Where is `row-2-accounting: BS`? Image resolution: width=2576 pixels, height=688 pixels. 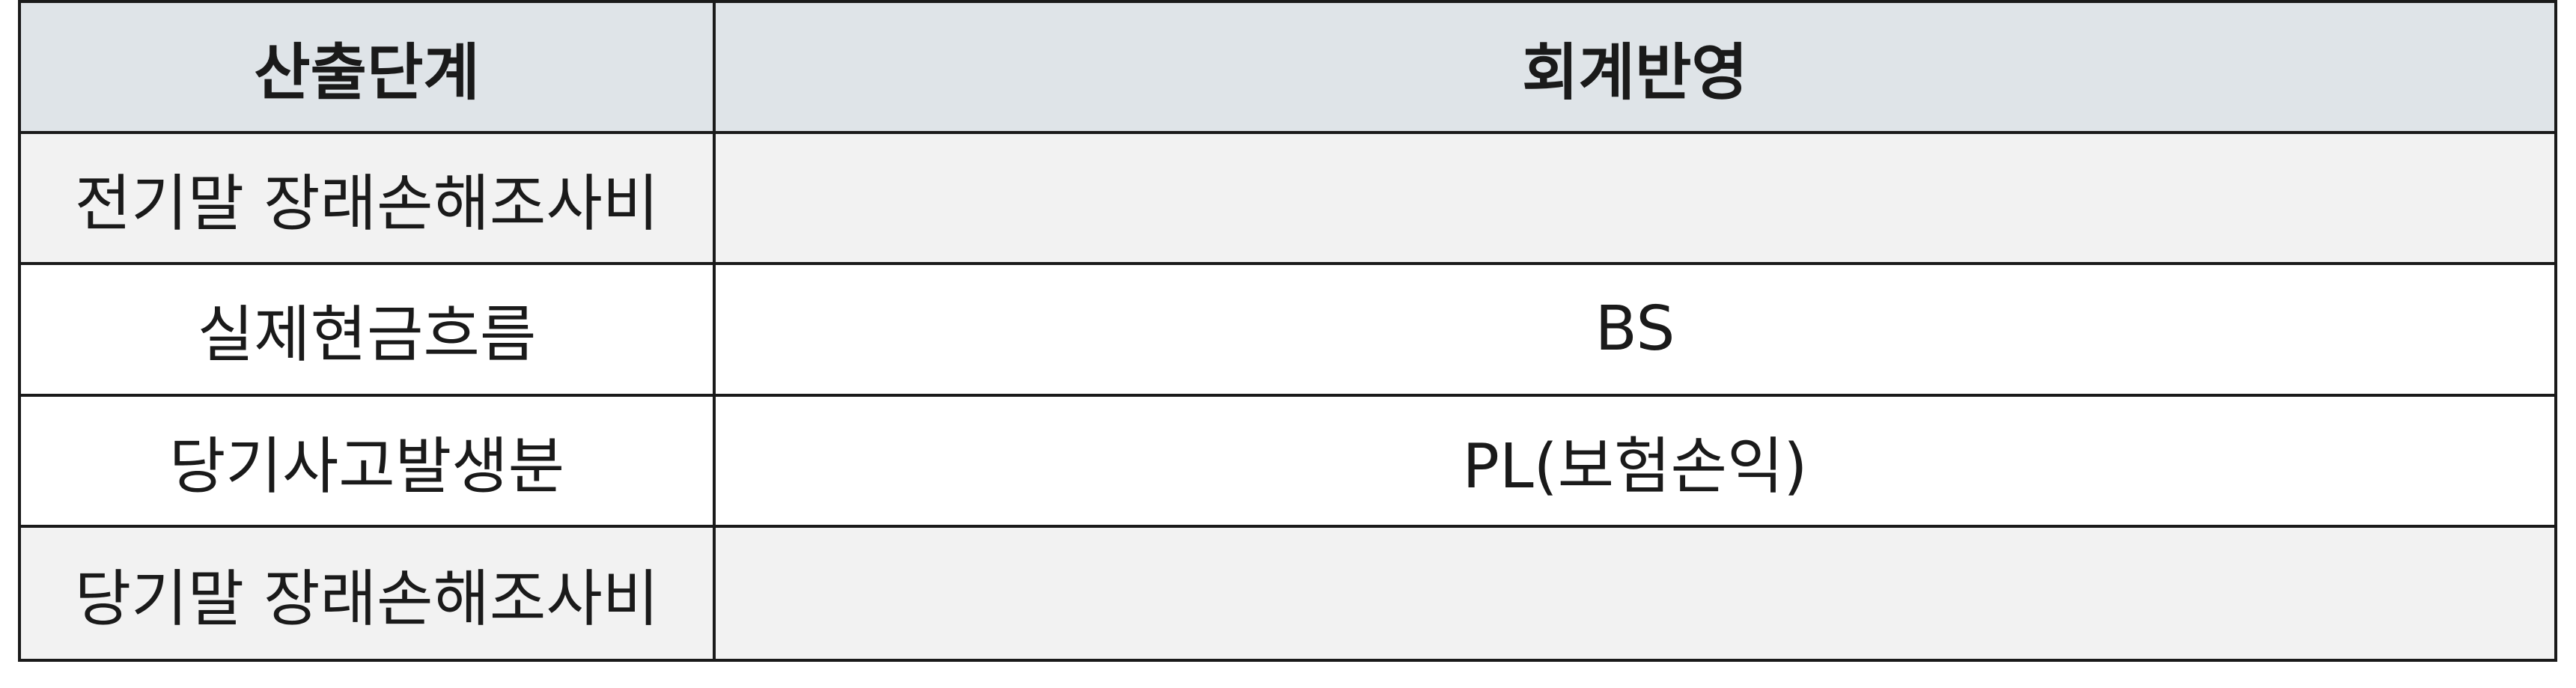 row-2-accounting: BS is located at coordinates (1635, 331).